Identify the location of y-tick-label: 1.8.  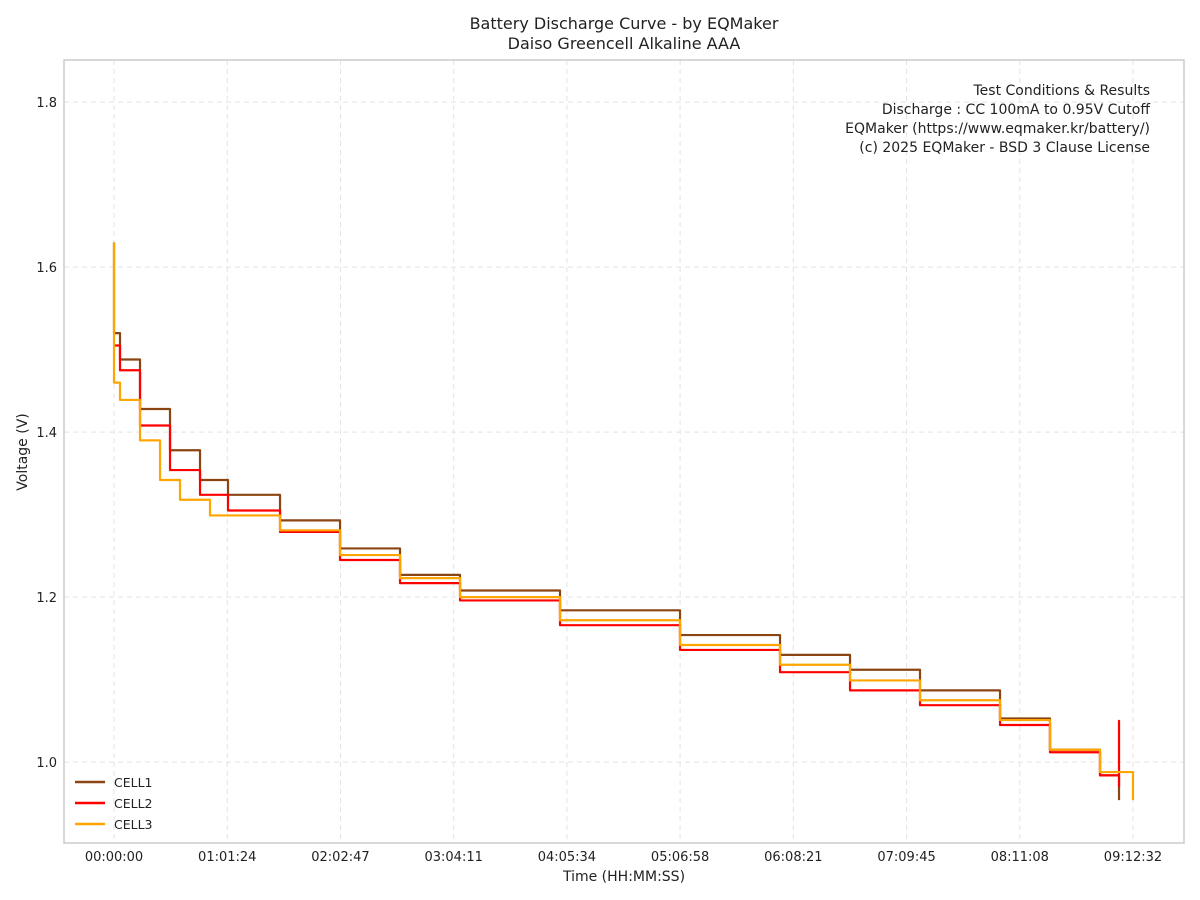
(46, 103).